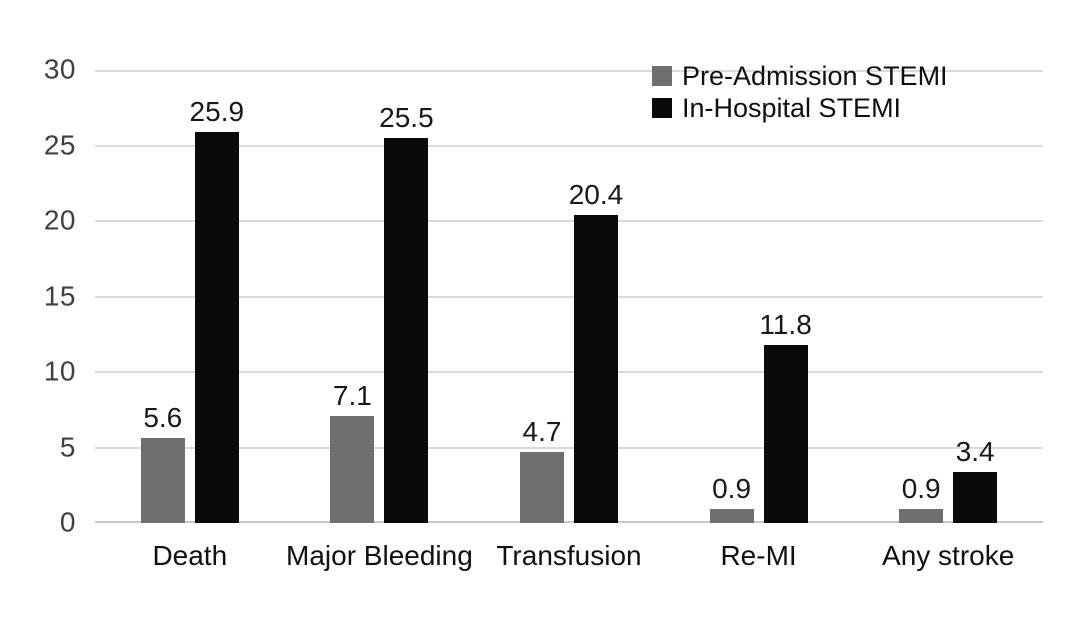  What do you see at coordinates (542, 432) in the screenshot?
I see `bar-value-label: 4.7` at bounding box center [542, 432].